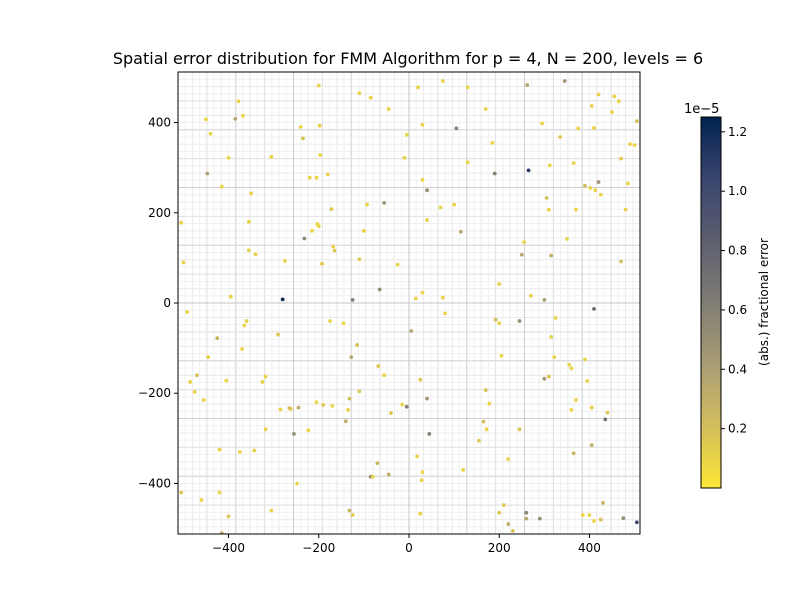 The width and height of the screenshot is (800, 600). I want to click on x-tick-label: 0, so click(409, 548).